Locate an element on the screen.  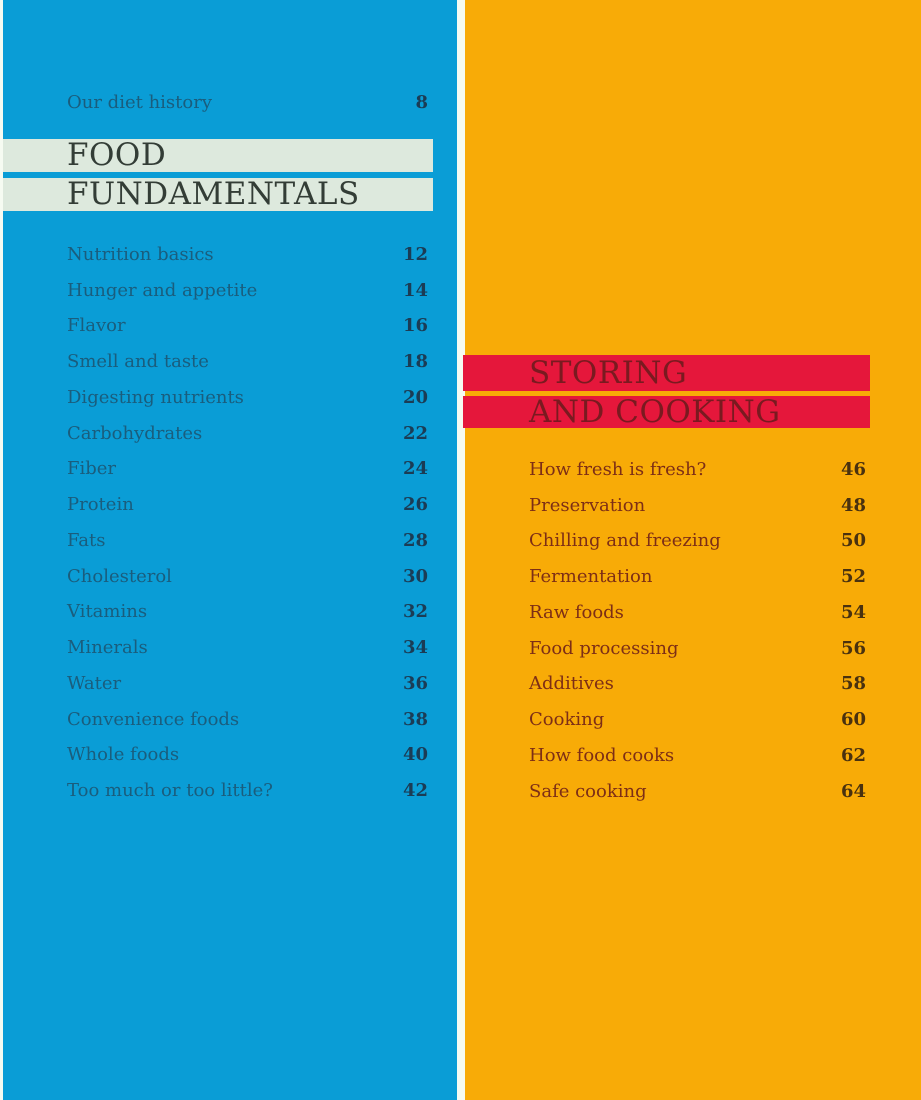
toc-entry-label: Fiber is located at coordinates (92, 469).